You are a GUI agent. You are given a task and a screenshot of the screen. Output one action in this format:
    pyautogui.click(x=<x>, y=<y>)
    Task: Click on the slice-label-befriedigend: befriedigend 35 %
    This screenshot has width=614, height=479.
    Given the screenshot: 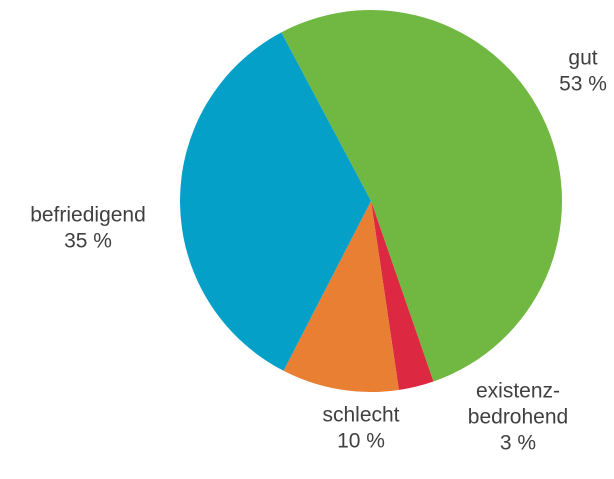 What is the action you would take?
    pyautogui.click(x=88, y=228)
    